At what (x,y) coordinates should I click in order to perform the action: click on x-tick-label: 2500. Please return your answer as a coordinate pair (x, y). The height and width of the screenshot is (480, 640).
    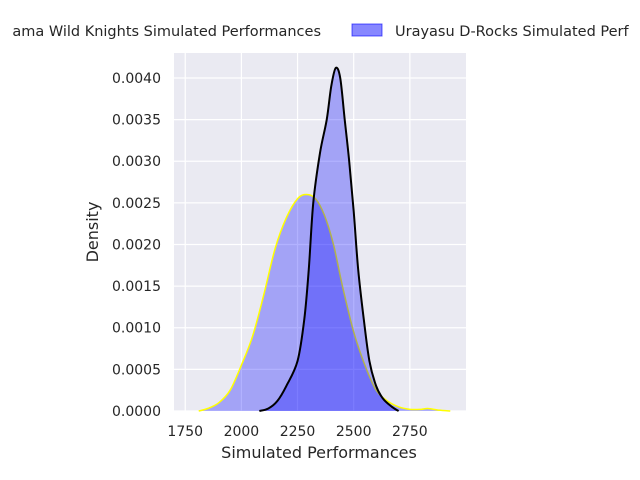
    Looking at the image, I should click on (354, 432).